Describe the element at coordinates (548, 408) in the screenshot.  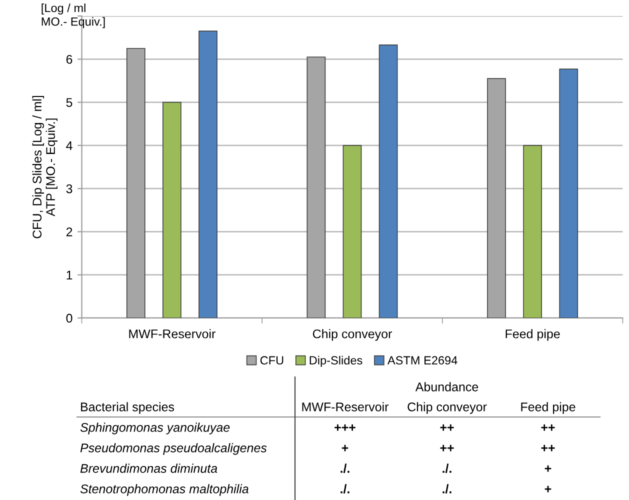
I see `text: Feed pipe` at that location.